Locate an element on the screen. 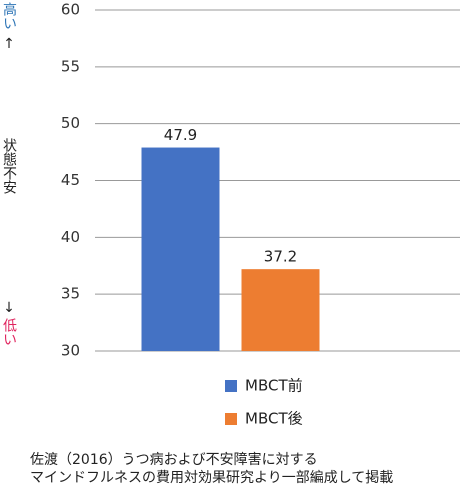 The height and width of the screenshot is (487, 466). y-tick-label: 45 is located at coordinates (70, 180).